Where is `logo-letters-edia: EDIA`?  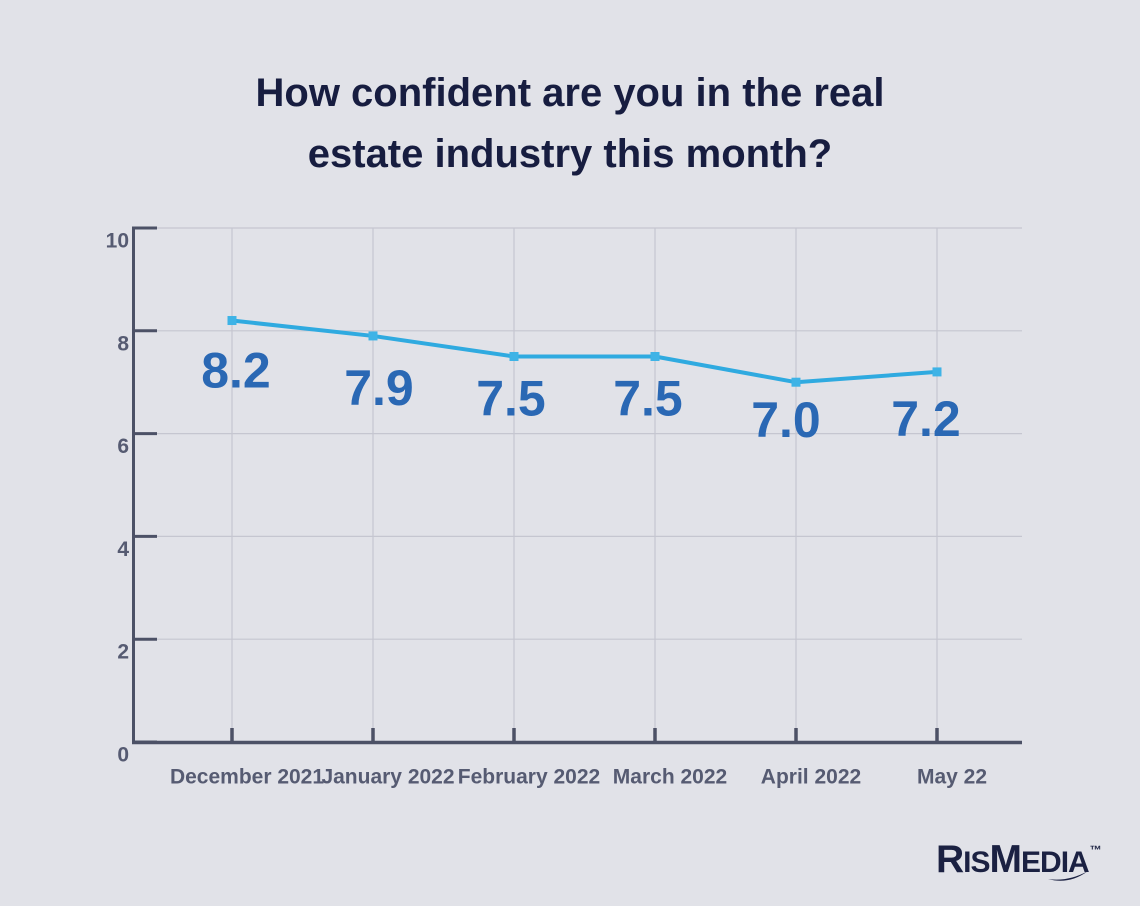 logo-letters-edia: EDIA is located at coordinates (1055, 862).